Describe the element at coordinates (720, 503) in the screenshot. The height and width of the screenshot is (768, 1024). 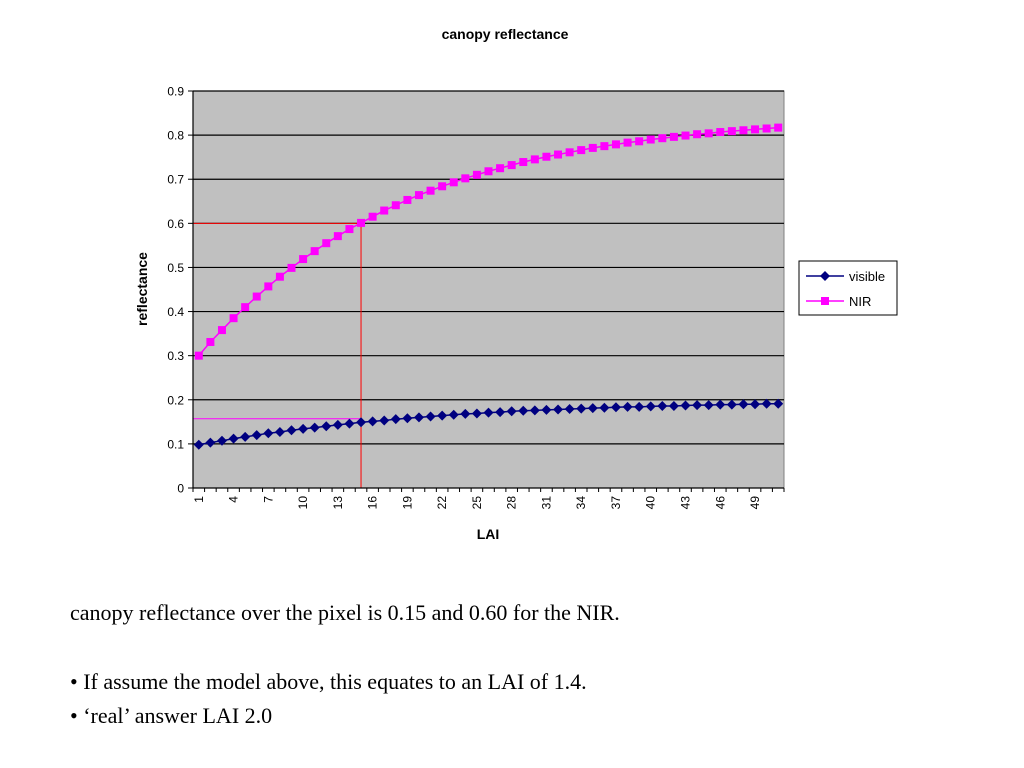
I see `x-tick-label: 46` at that location.